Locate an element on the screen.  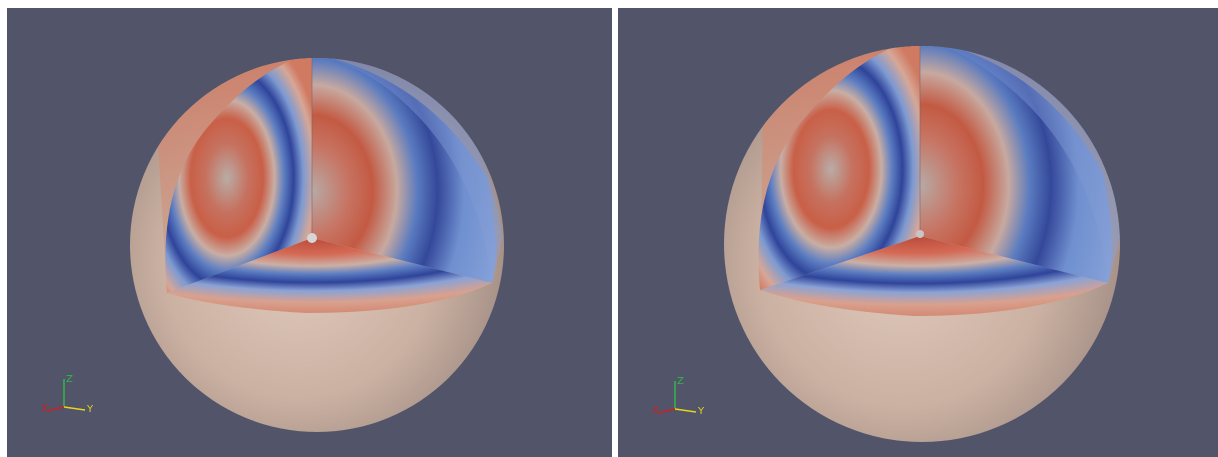
orientation-axes-left: Z Y X is located at coordinates (67, 394).